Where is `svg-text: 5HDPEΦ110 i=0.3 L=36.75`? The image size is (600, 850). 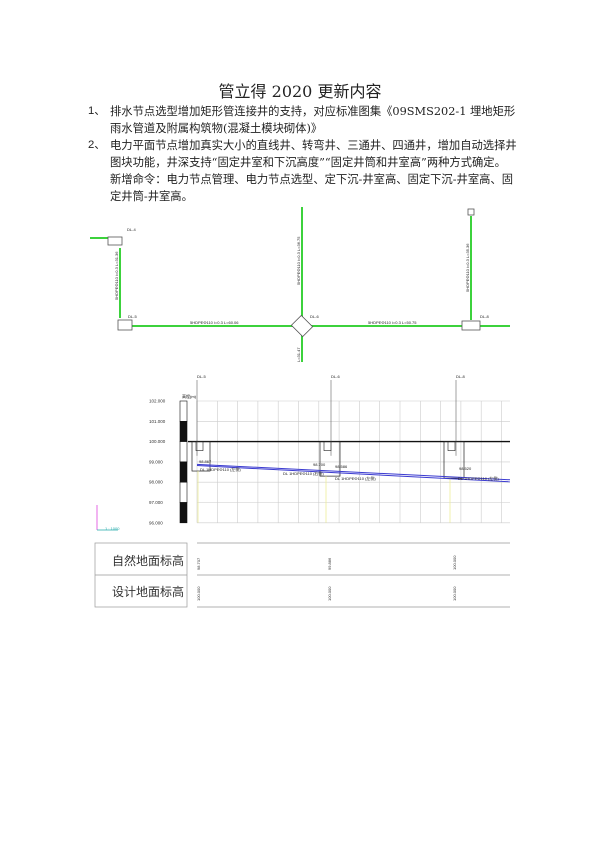 svg-text: 5HDPEΦ110 i=0.3 L=36.75 is located at coordinates (298, 260).